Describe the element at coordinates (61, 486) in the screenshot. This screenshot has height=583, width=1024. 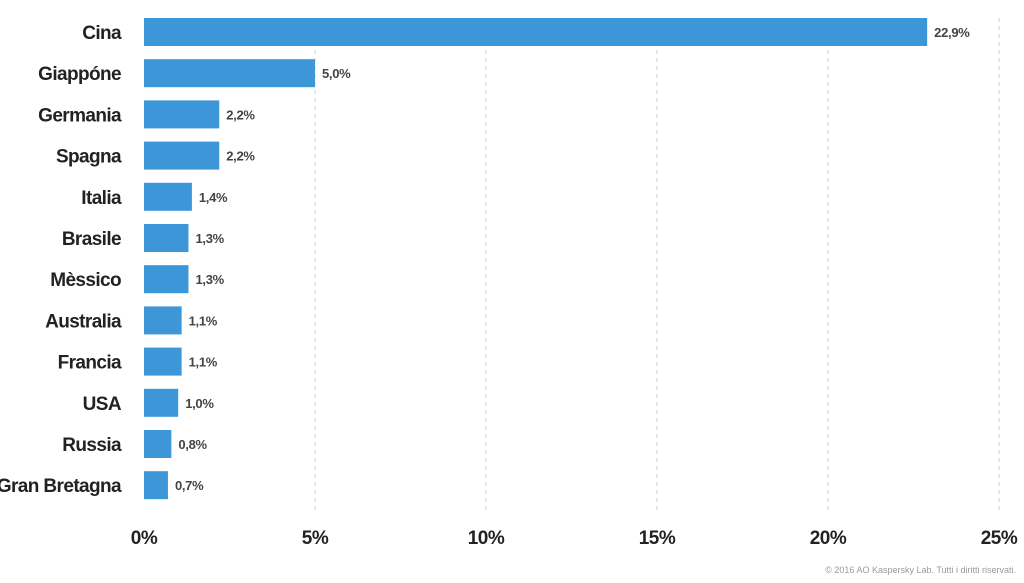
I see `category-label: Gran Bretagna` at that location.